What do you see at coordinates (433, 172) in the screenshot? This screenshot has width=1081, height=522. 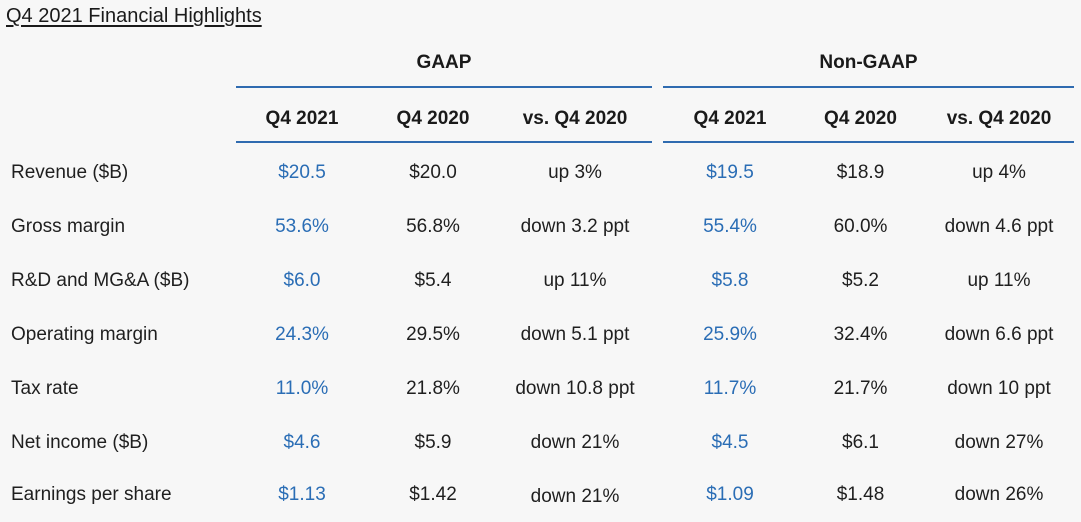 I see `gaap-q4-2020-value: $20.0` at bounding box center [433, 172].